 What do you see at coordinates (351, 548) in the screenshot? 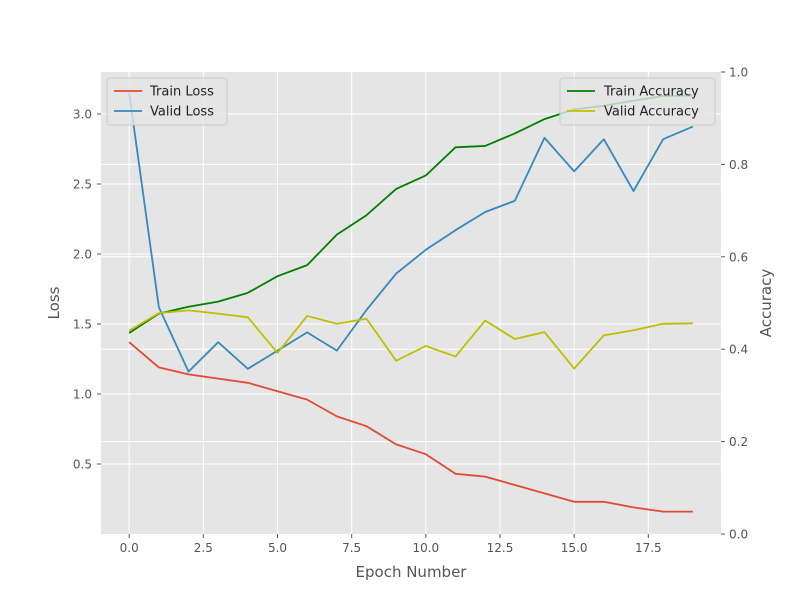
I see `x-tick-label: 7.5` at bounding box center [351, 548].